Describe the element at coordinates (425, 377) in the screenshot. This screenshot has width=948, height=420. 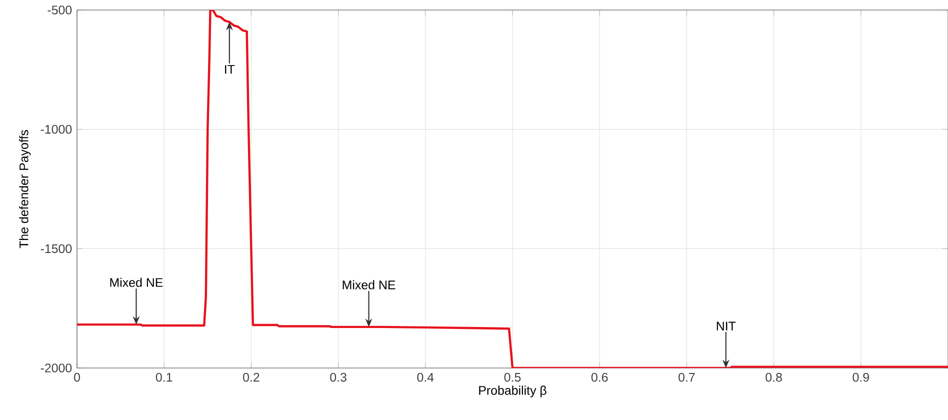
I see `x-tick-label: 0.4` at that location.